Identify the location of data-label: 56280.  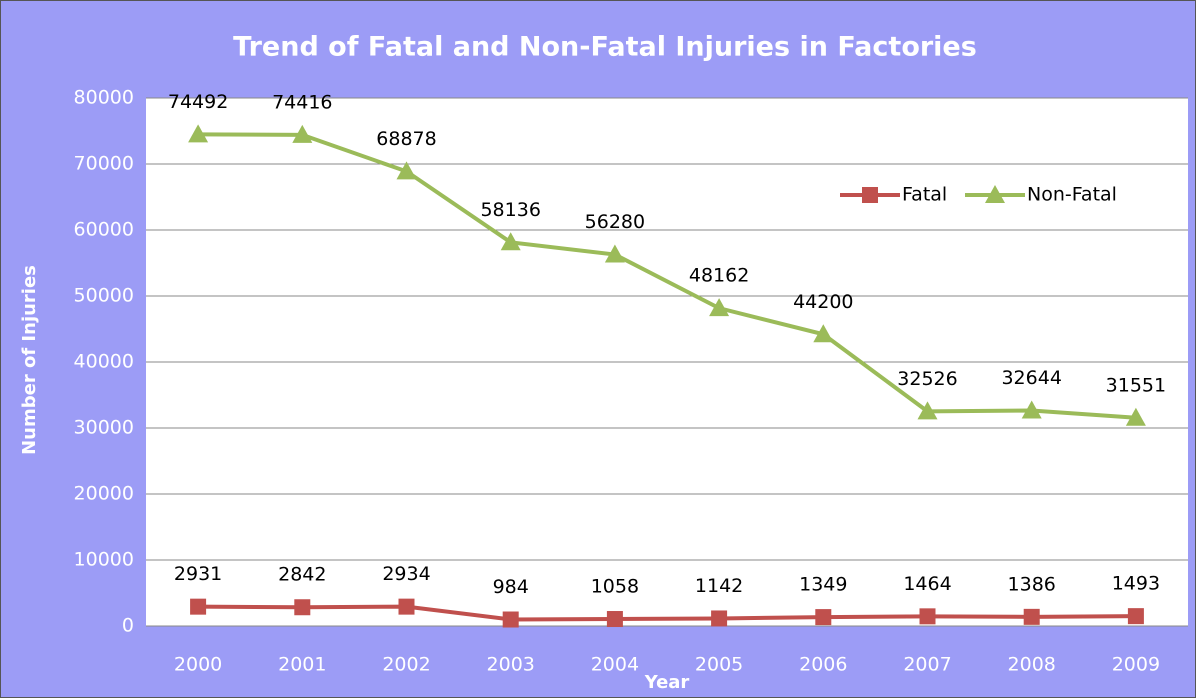
(615, 222).